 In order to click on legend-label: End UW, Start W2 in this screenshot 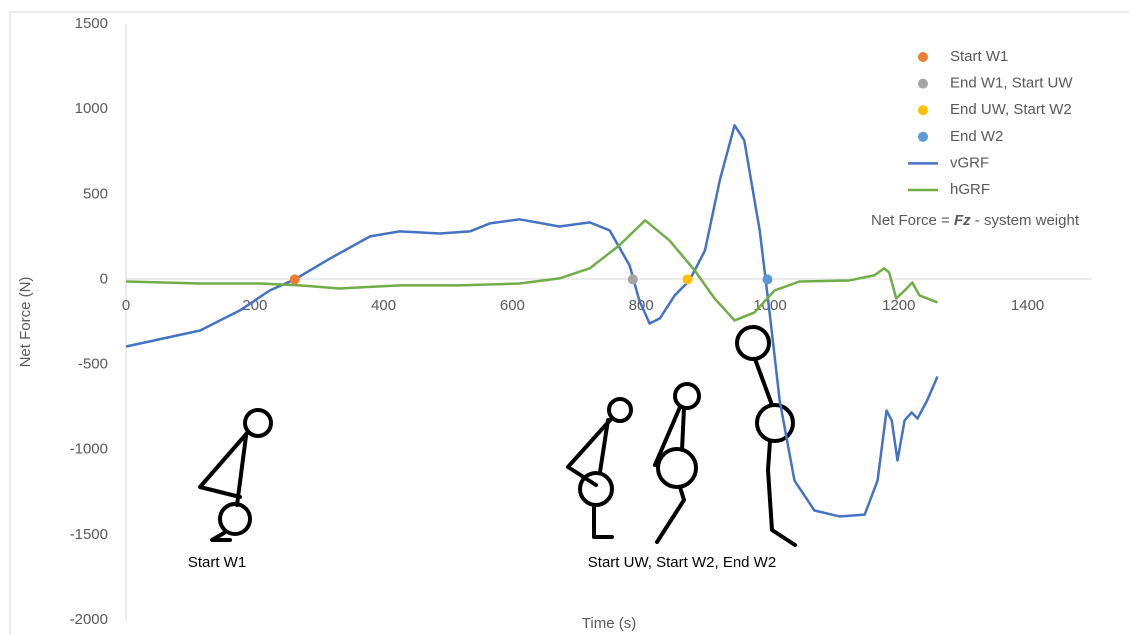, I will do `click(1011, 109)`.